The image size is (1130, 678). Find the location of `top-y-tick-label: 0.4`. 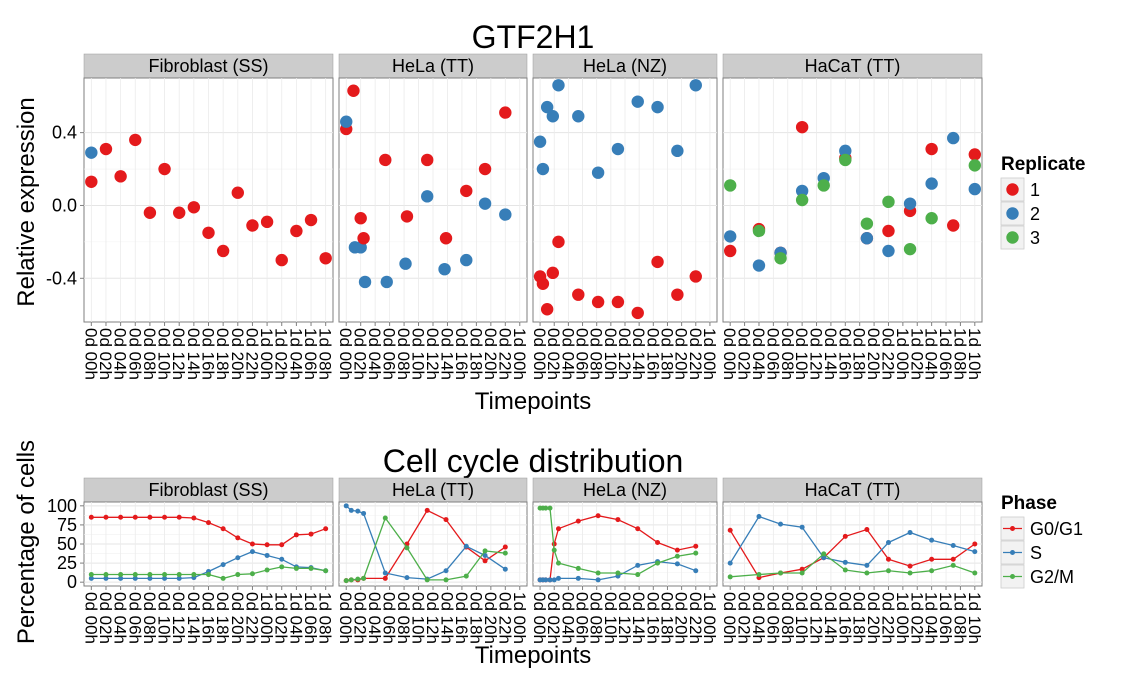

top-y-tick-label: 0.4 is located at coordinates (64, 133).